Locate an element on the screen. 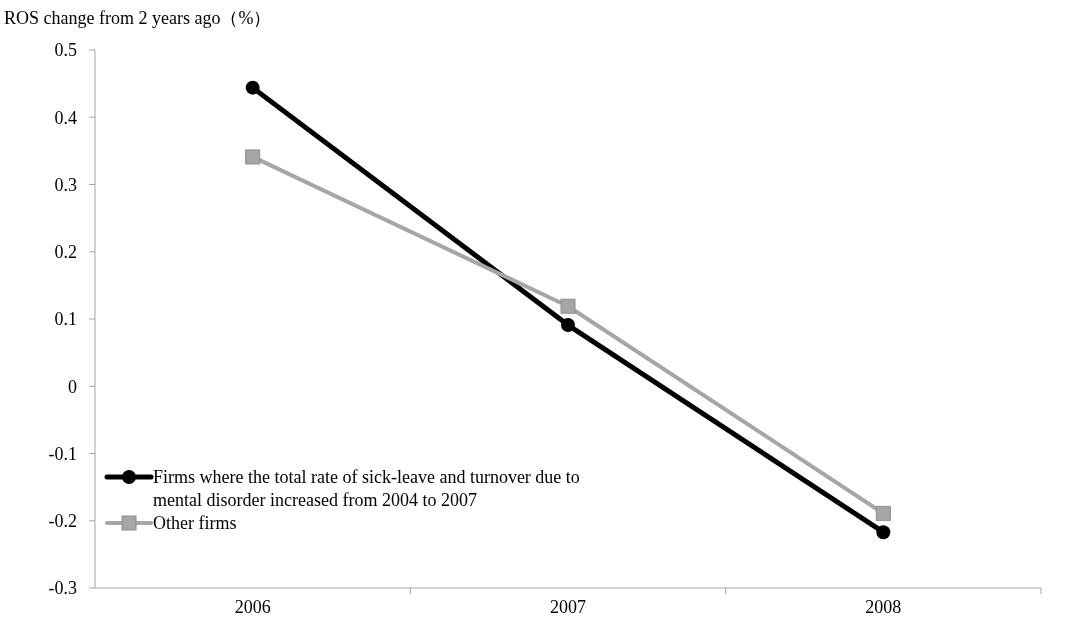 This screenshot has height=631, width=1069. y-tick-label: 0.4 is located at coordinates (65, 117).